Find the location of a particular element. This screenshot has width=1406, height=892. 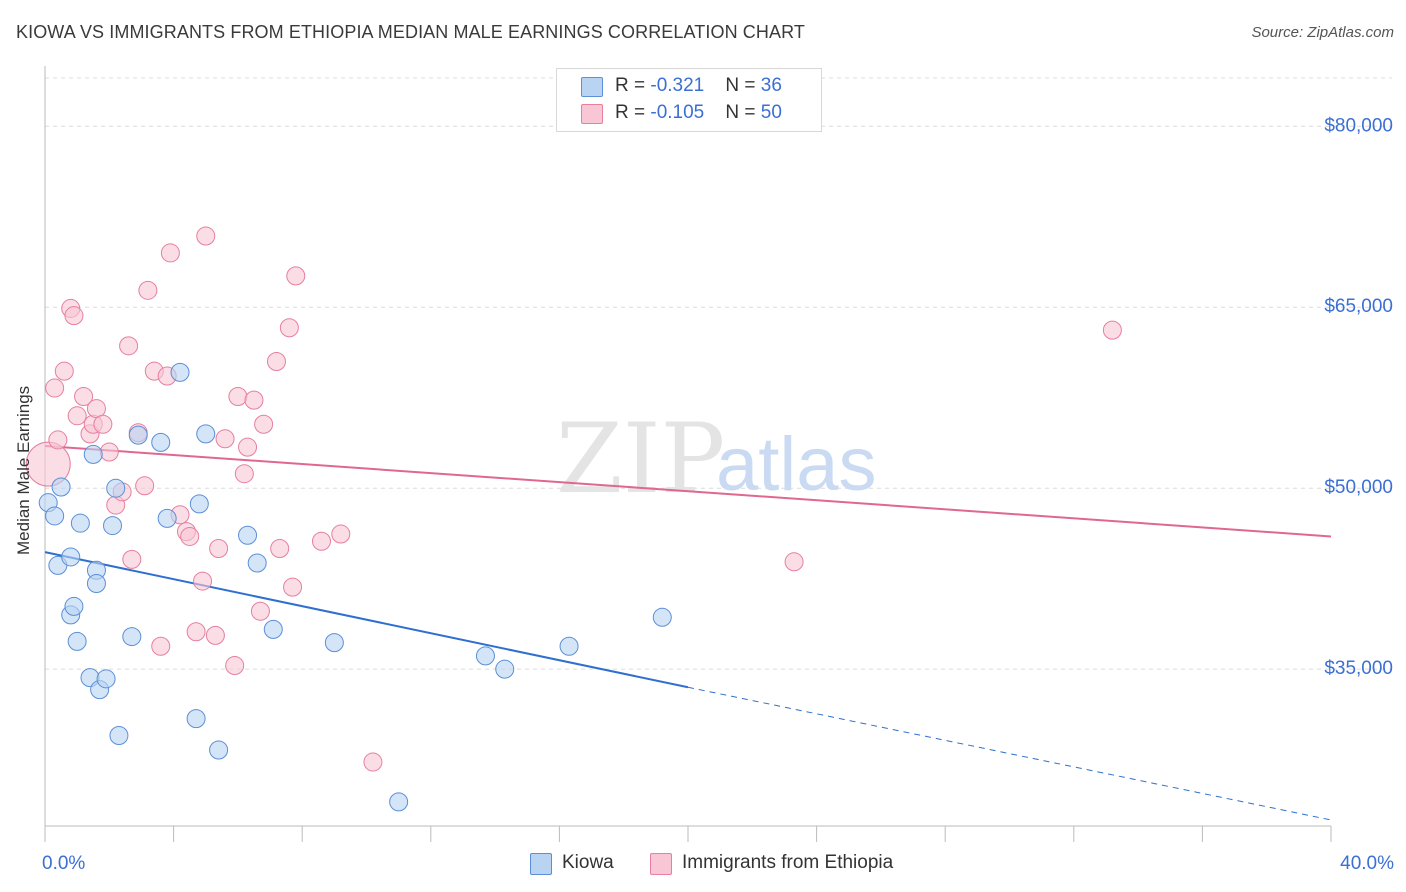

y-axis-label-wrap: Median Male Earnings is located at coordinates (29, 480).